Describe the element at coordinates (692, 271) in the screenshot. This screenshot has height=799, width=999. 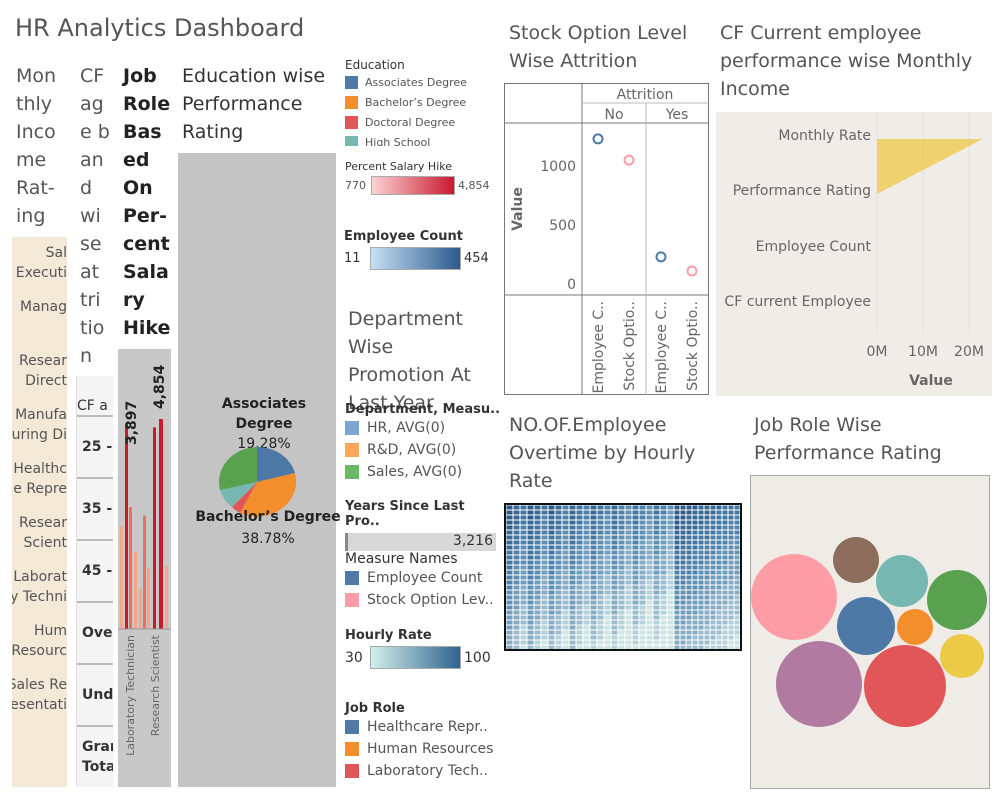
I see `stock-point` at that location.